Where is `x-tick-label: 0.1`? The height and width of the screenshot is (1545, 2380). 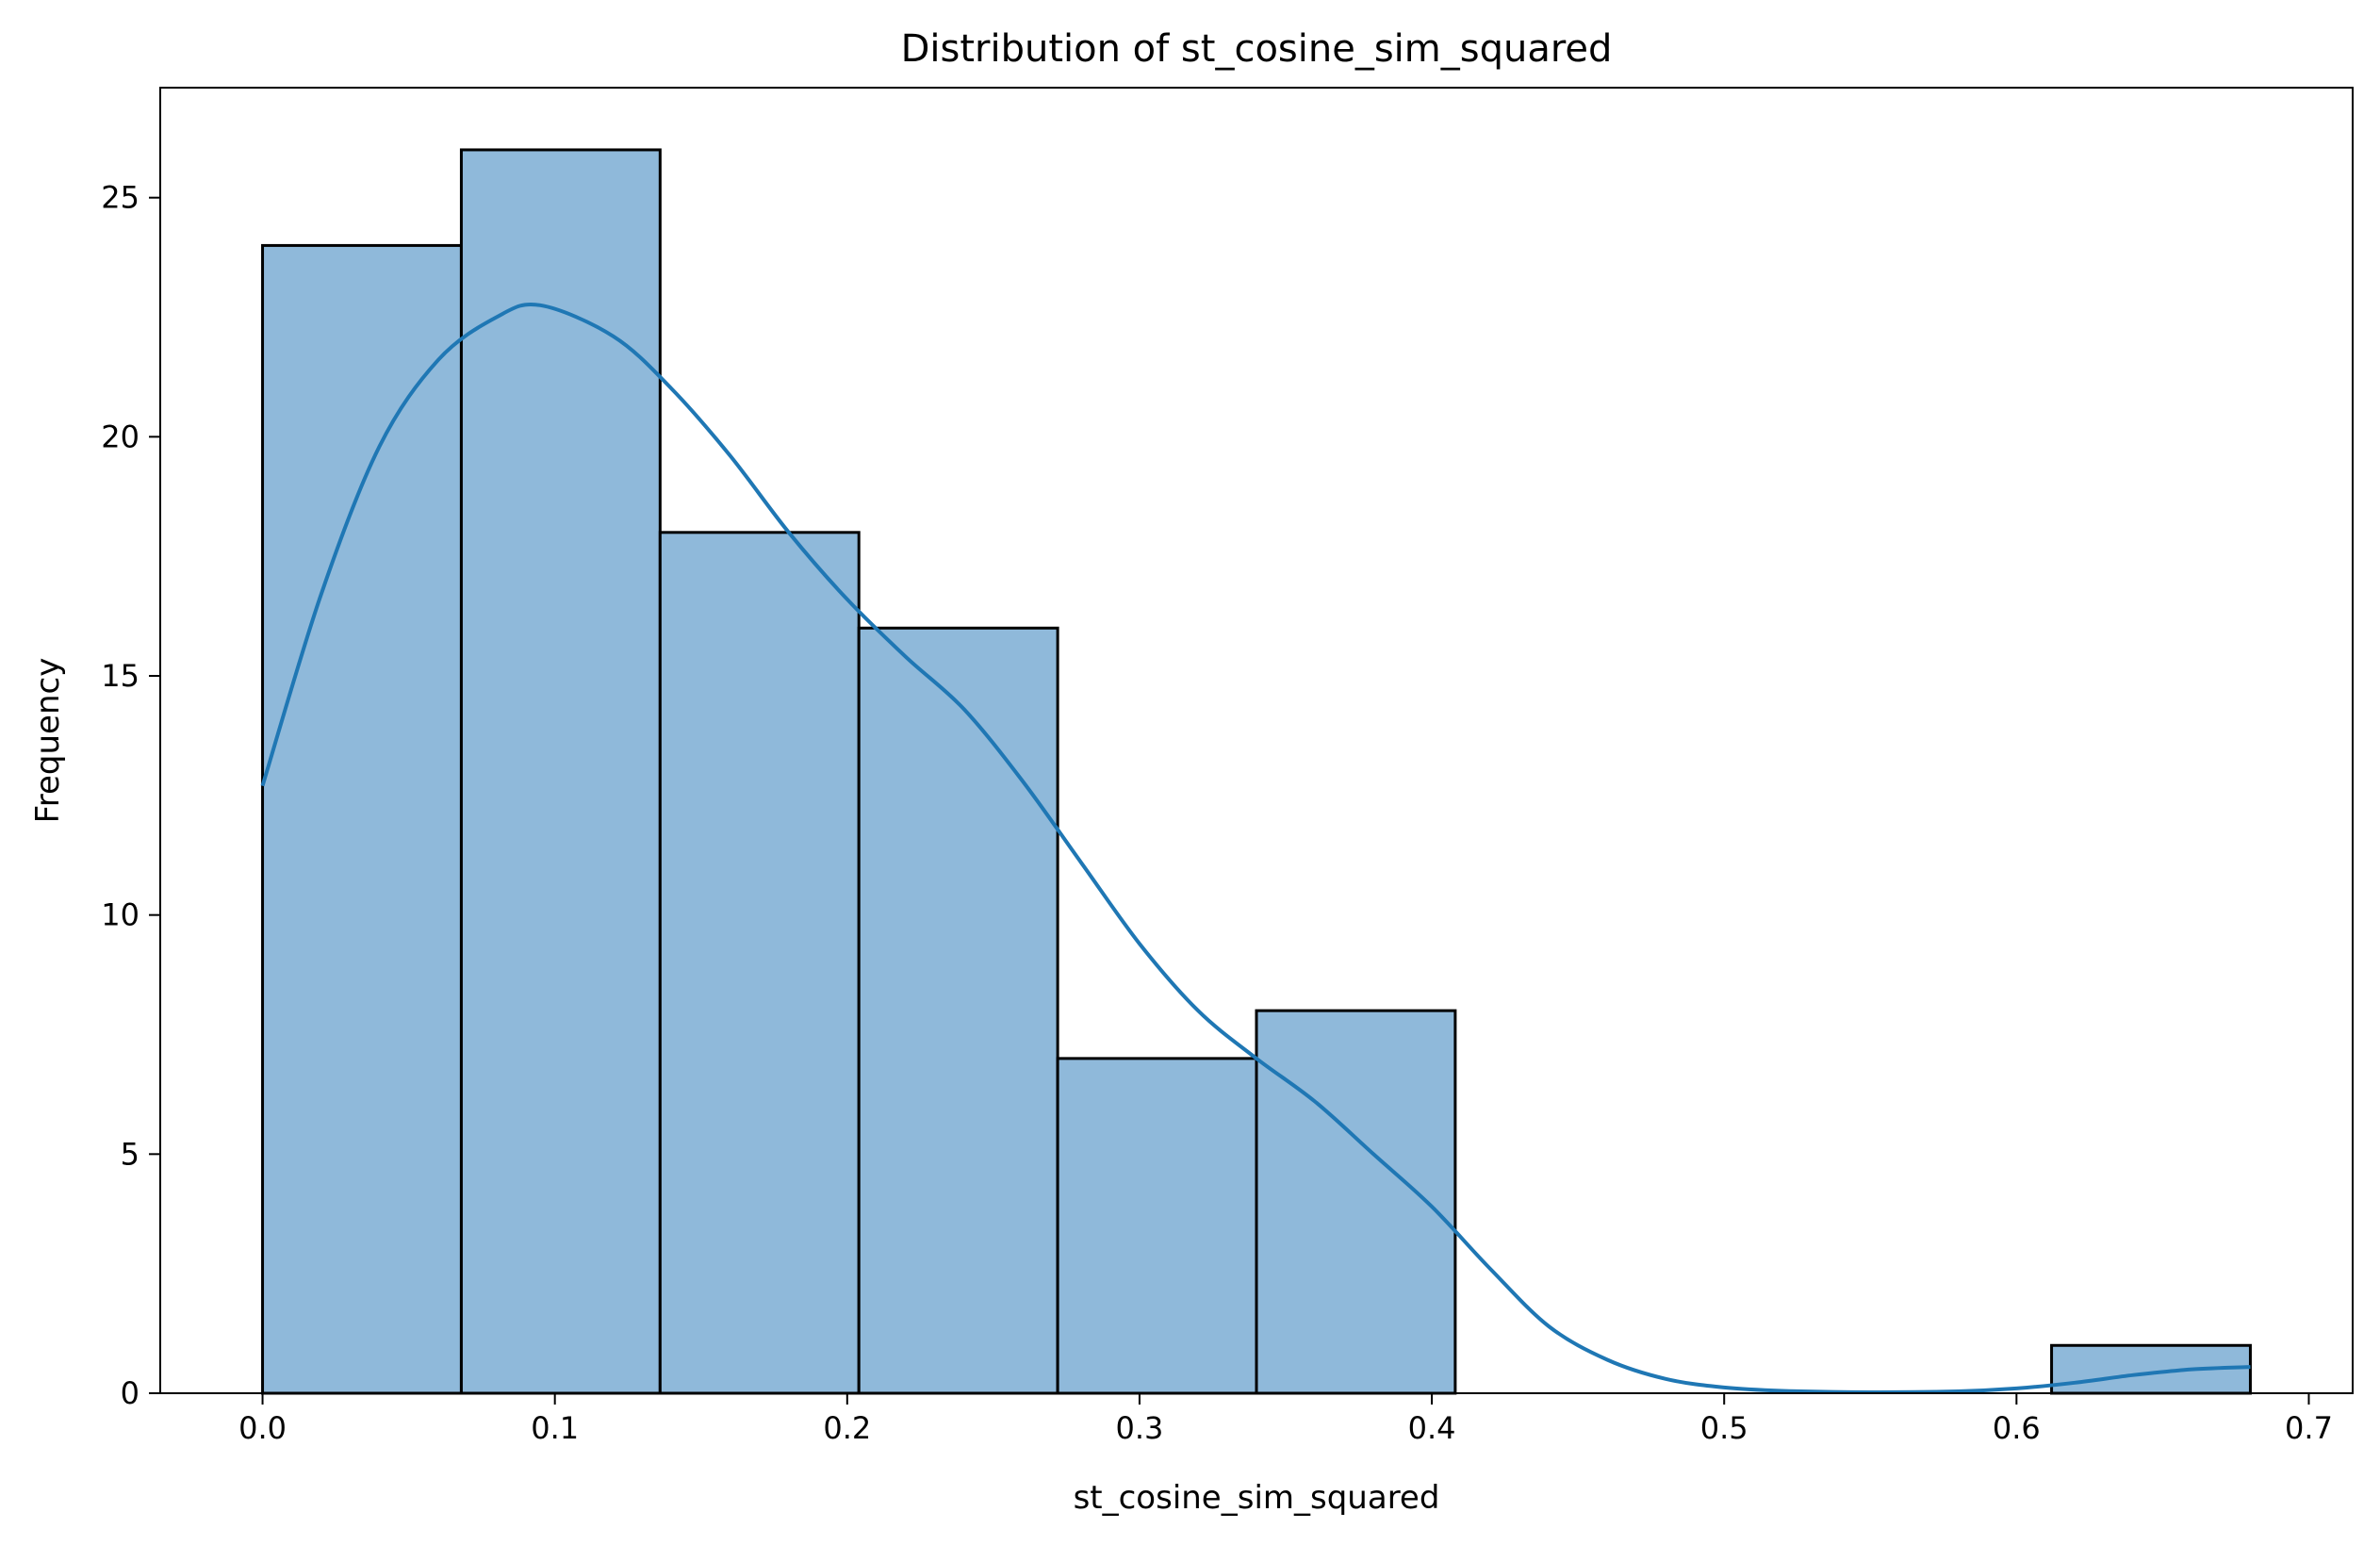 x-tick-label: 0.1 is located at coordinates (555, 1428).